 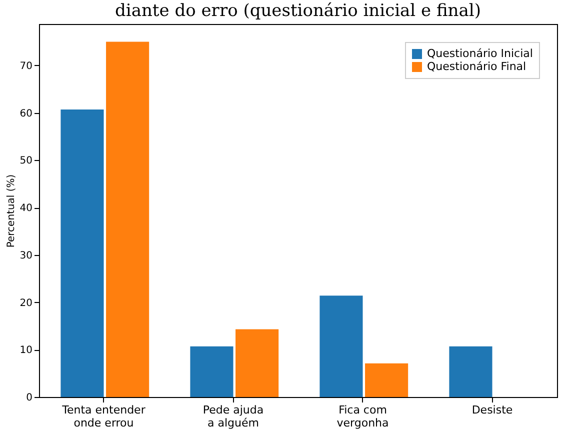 I want to click on x-tick-label: Pede ajuda a alguém, so click(x=233, y=417).